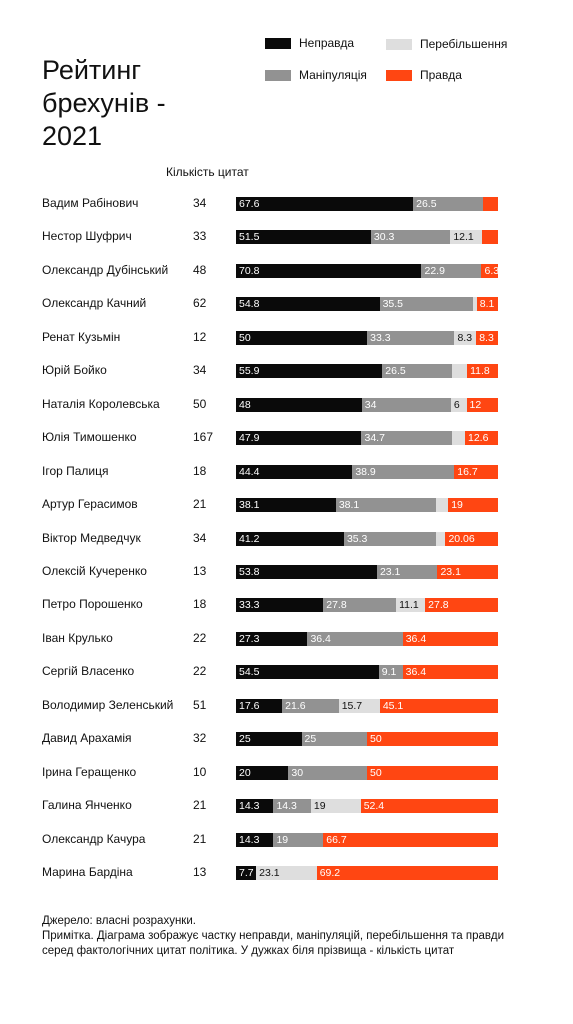 The image size is (573, 1024). I want to click on stacked-bar: 20 30 50, so click(367, 772).